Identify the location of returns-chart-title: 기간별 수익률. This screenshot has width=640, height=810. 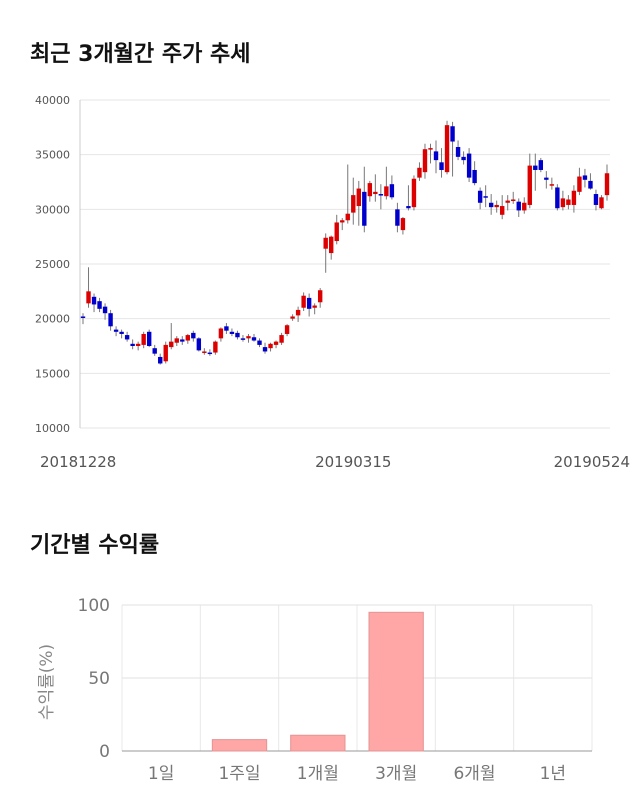
(95, 545).